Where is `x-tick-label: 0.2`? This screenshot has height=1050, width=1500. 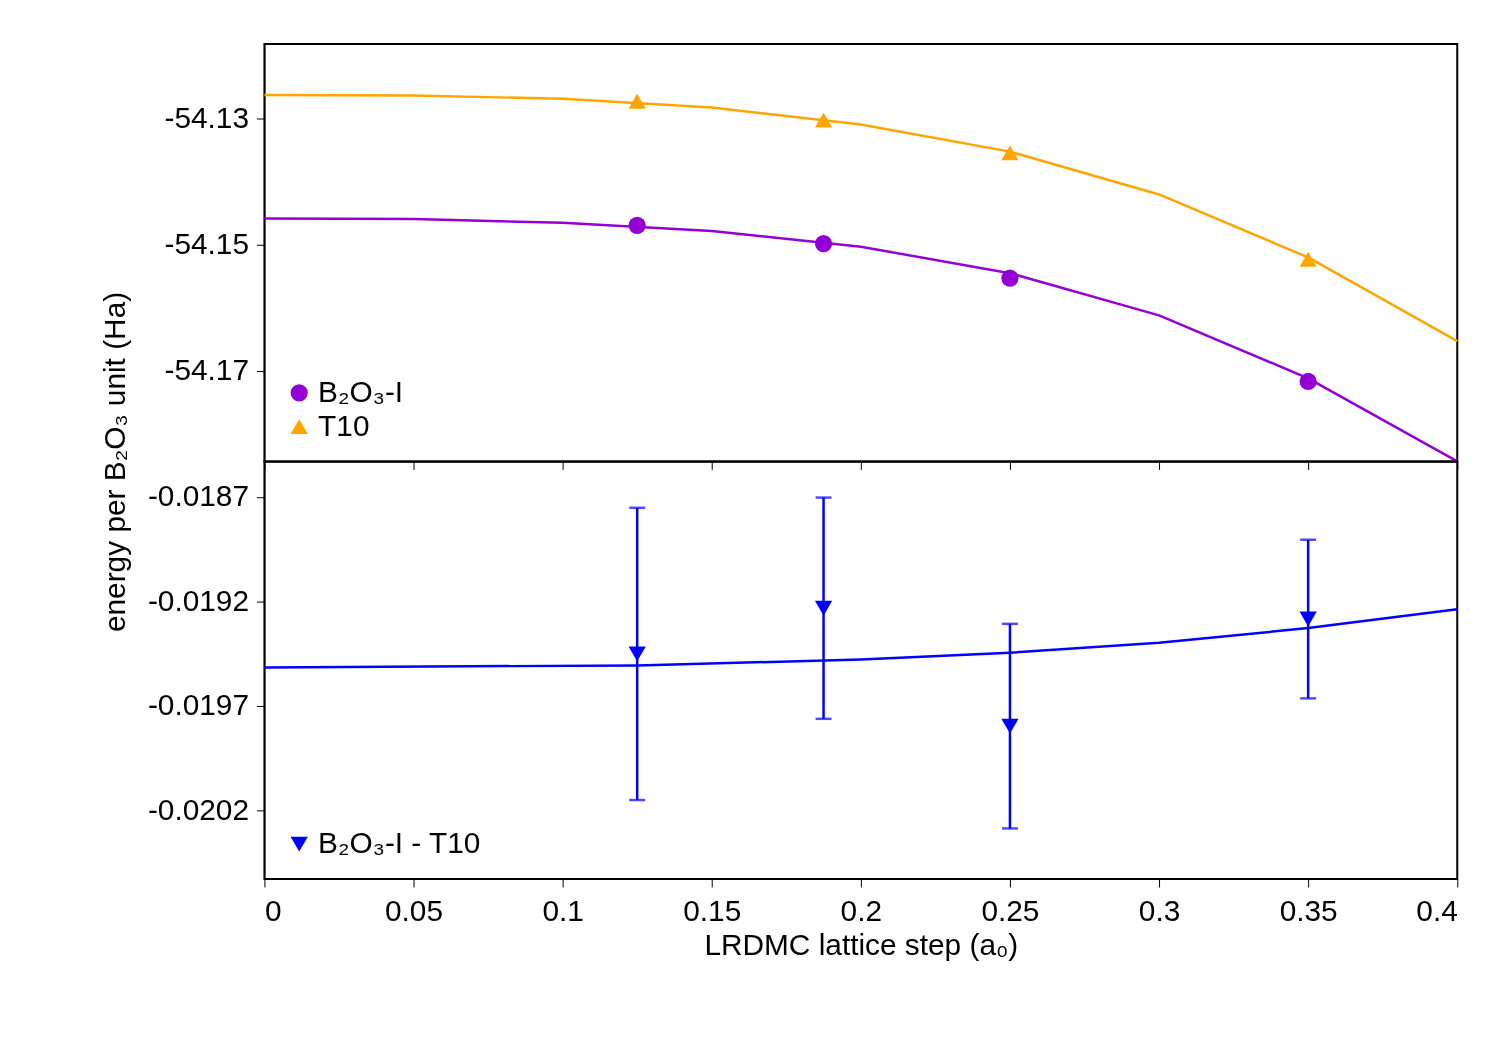 x-tick-label: 0.2 is located at coordinates (861, 911).